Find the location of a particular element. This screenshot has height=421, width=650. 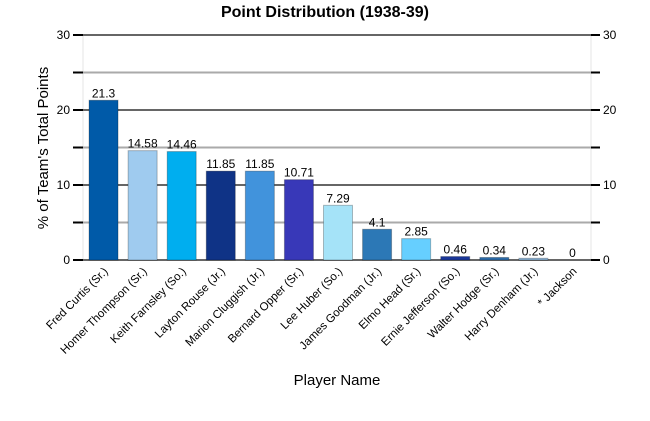

data-label: 7.29 is located at coordinates (338, 198).